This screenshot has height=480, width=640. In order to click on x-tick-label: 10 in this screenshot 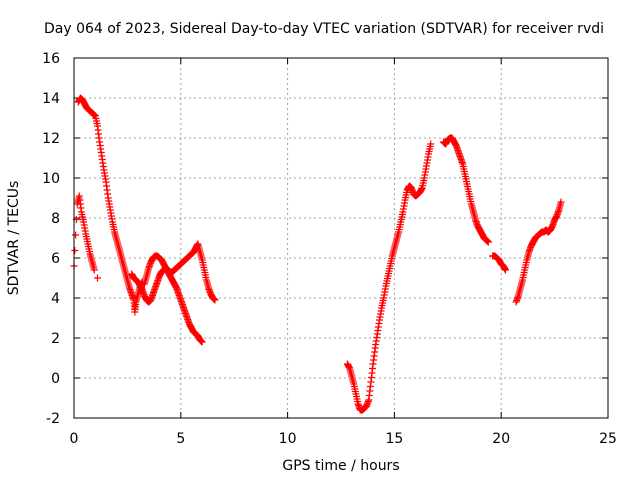, I will do `click(288, 439)`.